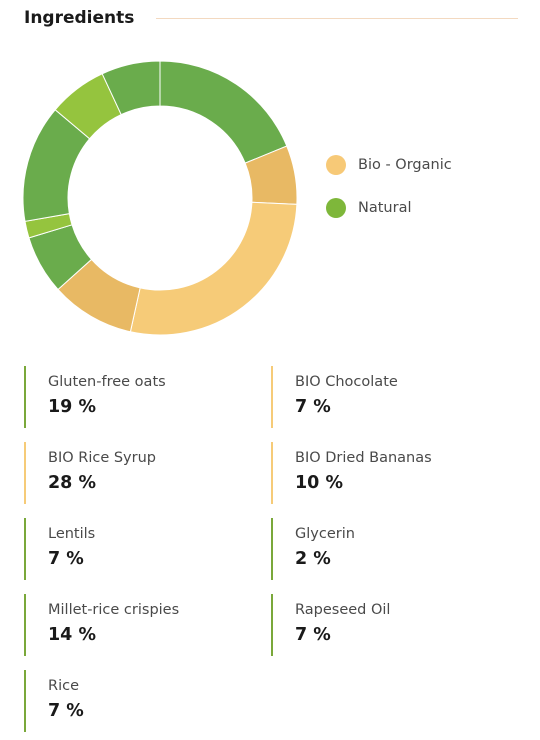 This screenshot has width=540, height=740. What do you see at coordinates (381, 549) in the screenshot?
I see `ingredient-glycerin: Glycerin 2 %` at bounding box center [381, 549].